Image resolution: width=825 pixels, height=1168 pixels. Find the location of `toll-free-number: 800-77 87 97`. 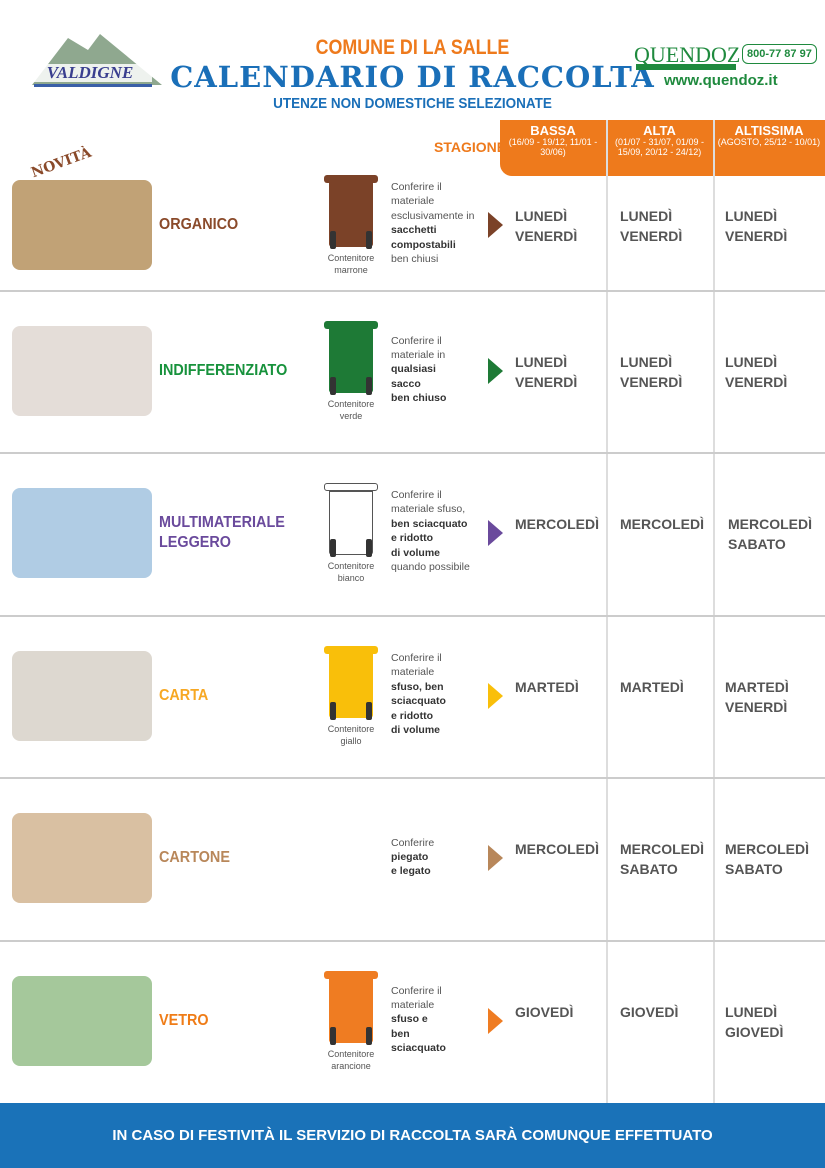

toll-free-number: 800-77 87 97 is located at coordinates (779, 54).